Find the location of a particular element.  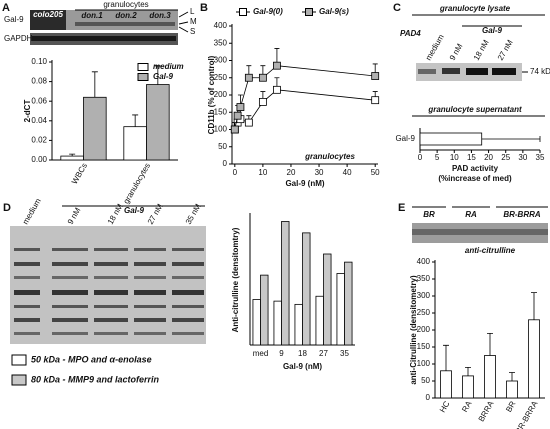

x-tick-label: 40 is located at coordinates (347, 172).